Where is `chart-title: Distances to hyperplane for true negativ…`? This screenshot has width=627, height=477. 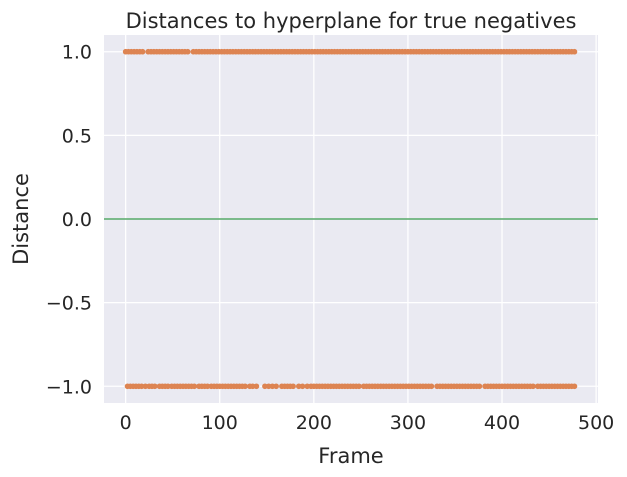 chart-title: Distances to hyperplane for true negativ… is located at coordinates (351, 21).